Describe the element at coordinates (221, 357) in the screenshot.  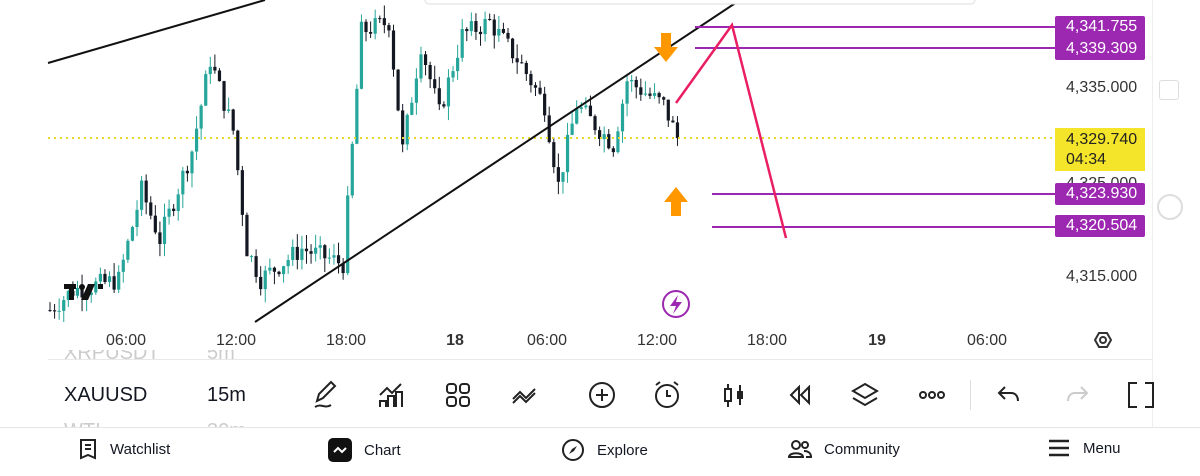
I see `watchlist-prev-interval: 5m` at that location.